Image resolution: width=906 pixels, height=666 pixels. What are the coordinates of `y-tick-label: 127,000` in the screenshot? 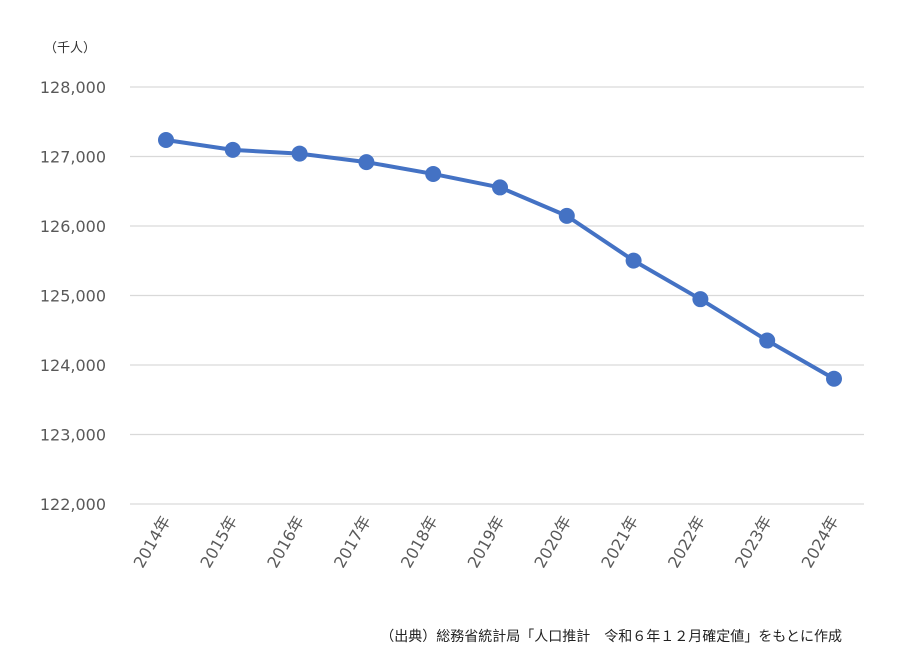 It's located at (73, 157).